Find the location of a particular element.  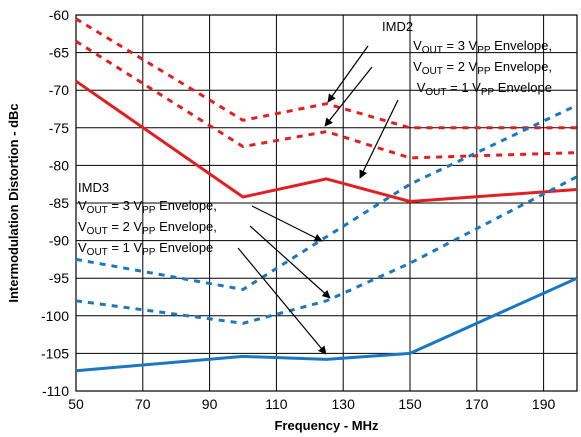

y-tick-label: -60 is located at coordinates (59, 15).